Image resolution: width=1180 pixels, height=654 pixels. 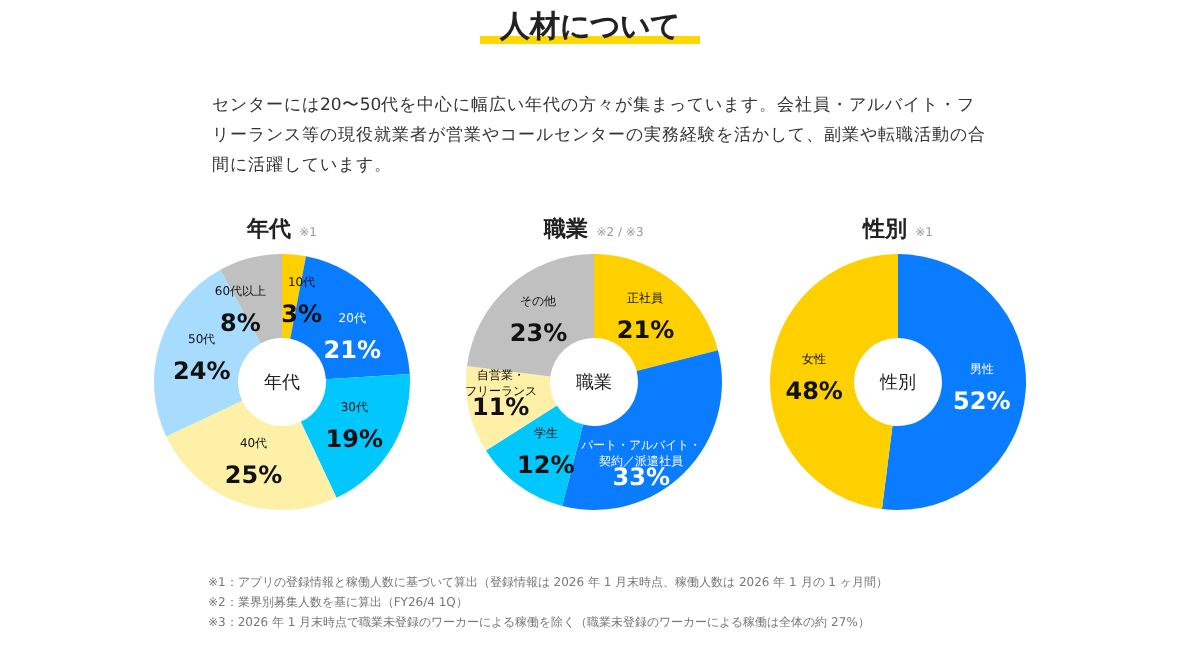 I want to click on data-label: 11%, so click(x=500, y=407).